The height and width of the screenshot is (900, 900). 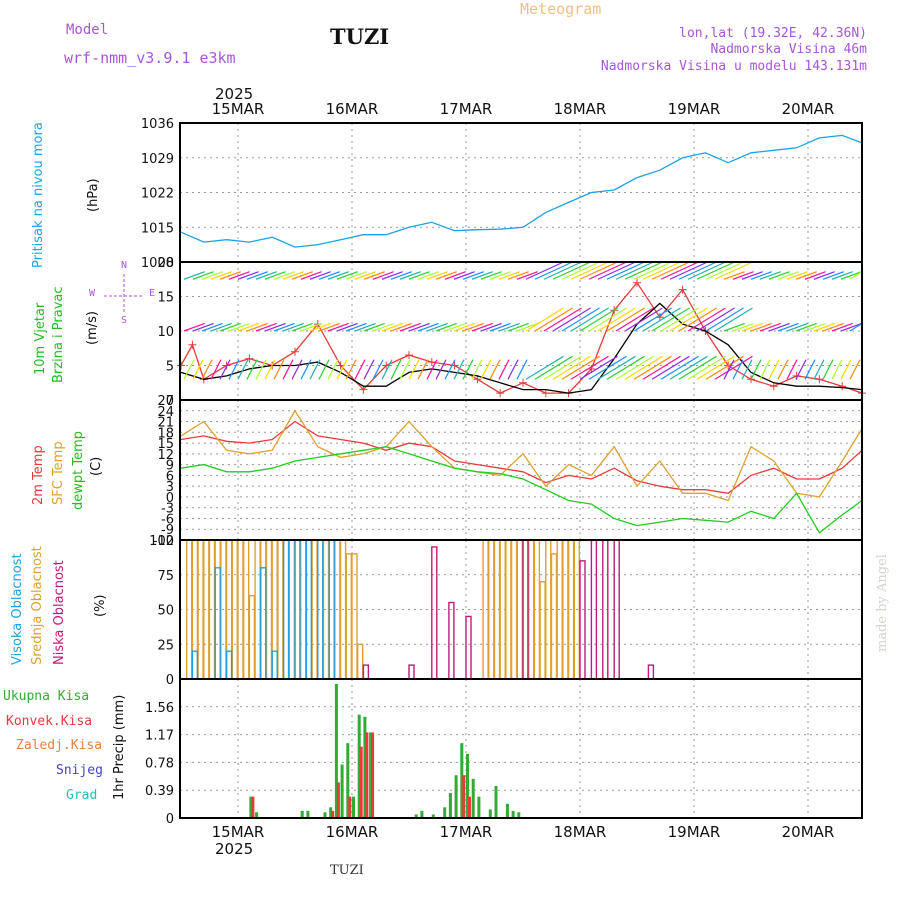 I want to click on y-tick-label: 1008, so click(x=157, y=263).